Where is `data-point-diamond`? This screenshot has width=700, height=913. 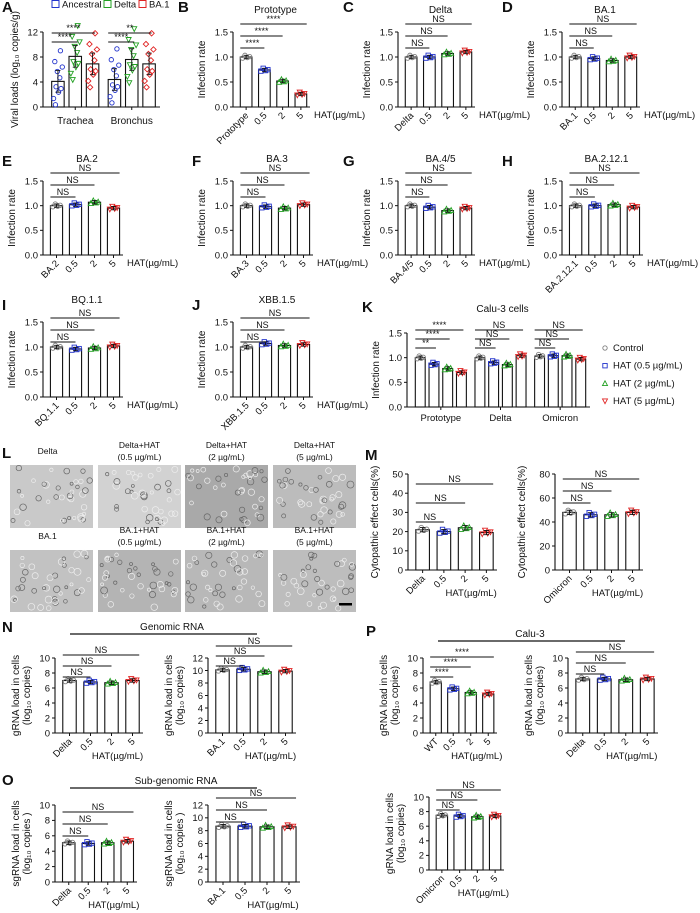 data-point-diamond is located at coordinates (145, 81).